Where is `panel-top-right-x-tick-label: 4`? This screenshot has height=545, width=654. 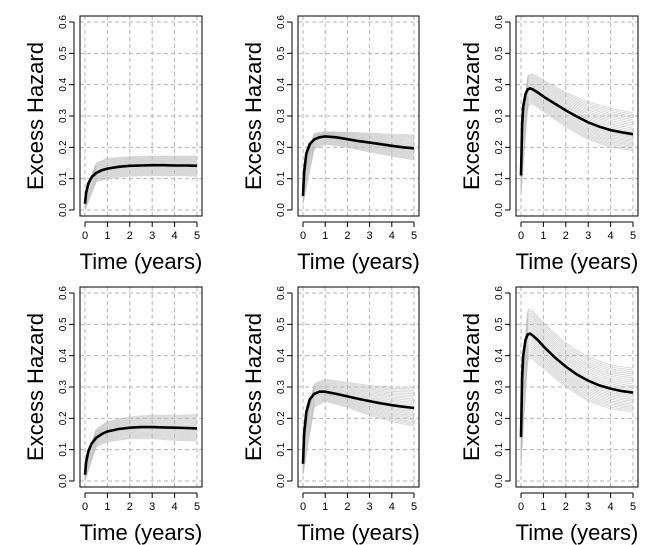
panel-top-right-x-tick-label: 4 is located at coordinates (611, 236).